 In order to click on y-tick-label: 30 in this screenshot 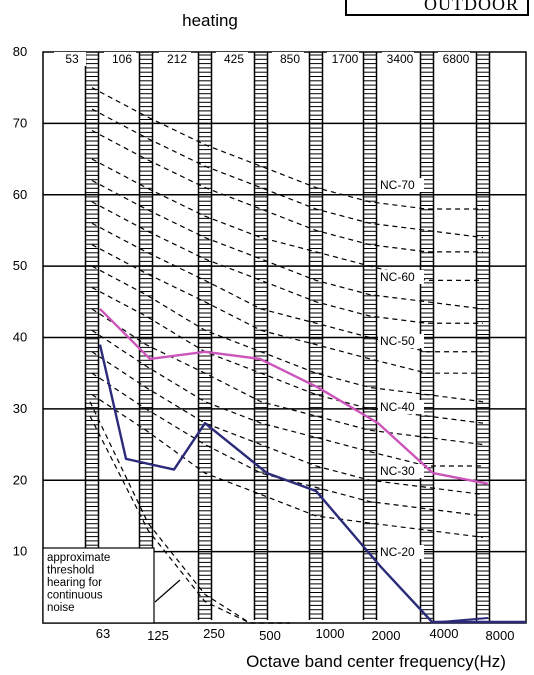, I will do `click(20, 408)`.